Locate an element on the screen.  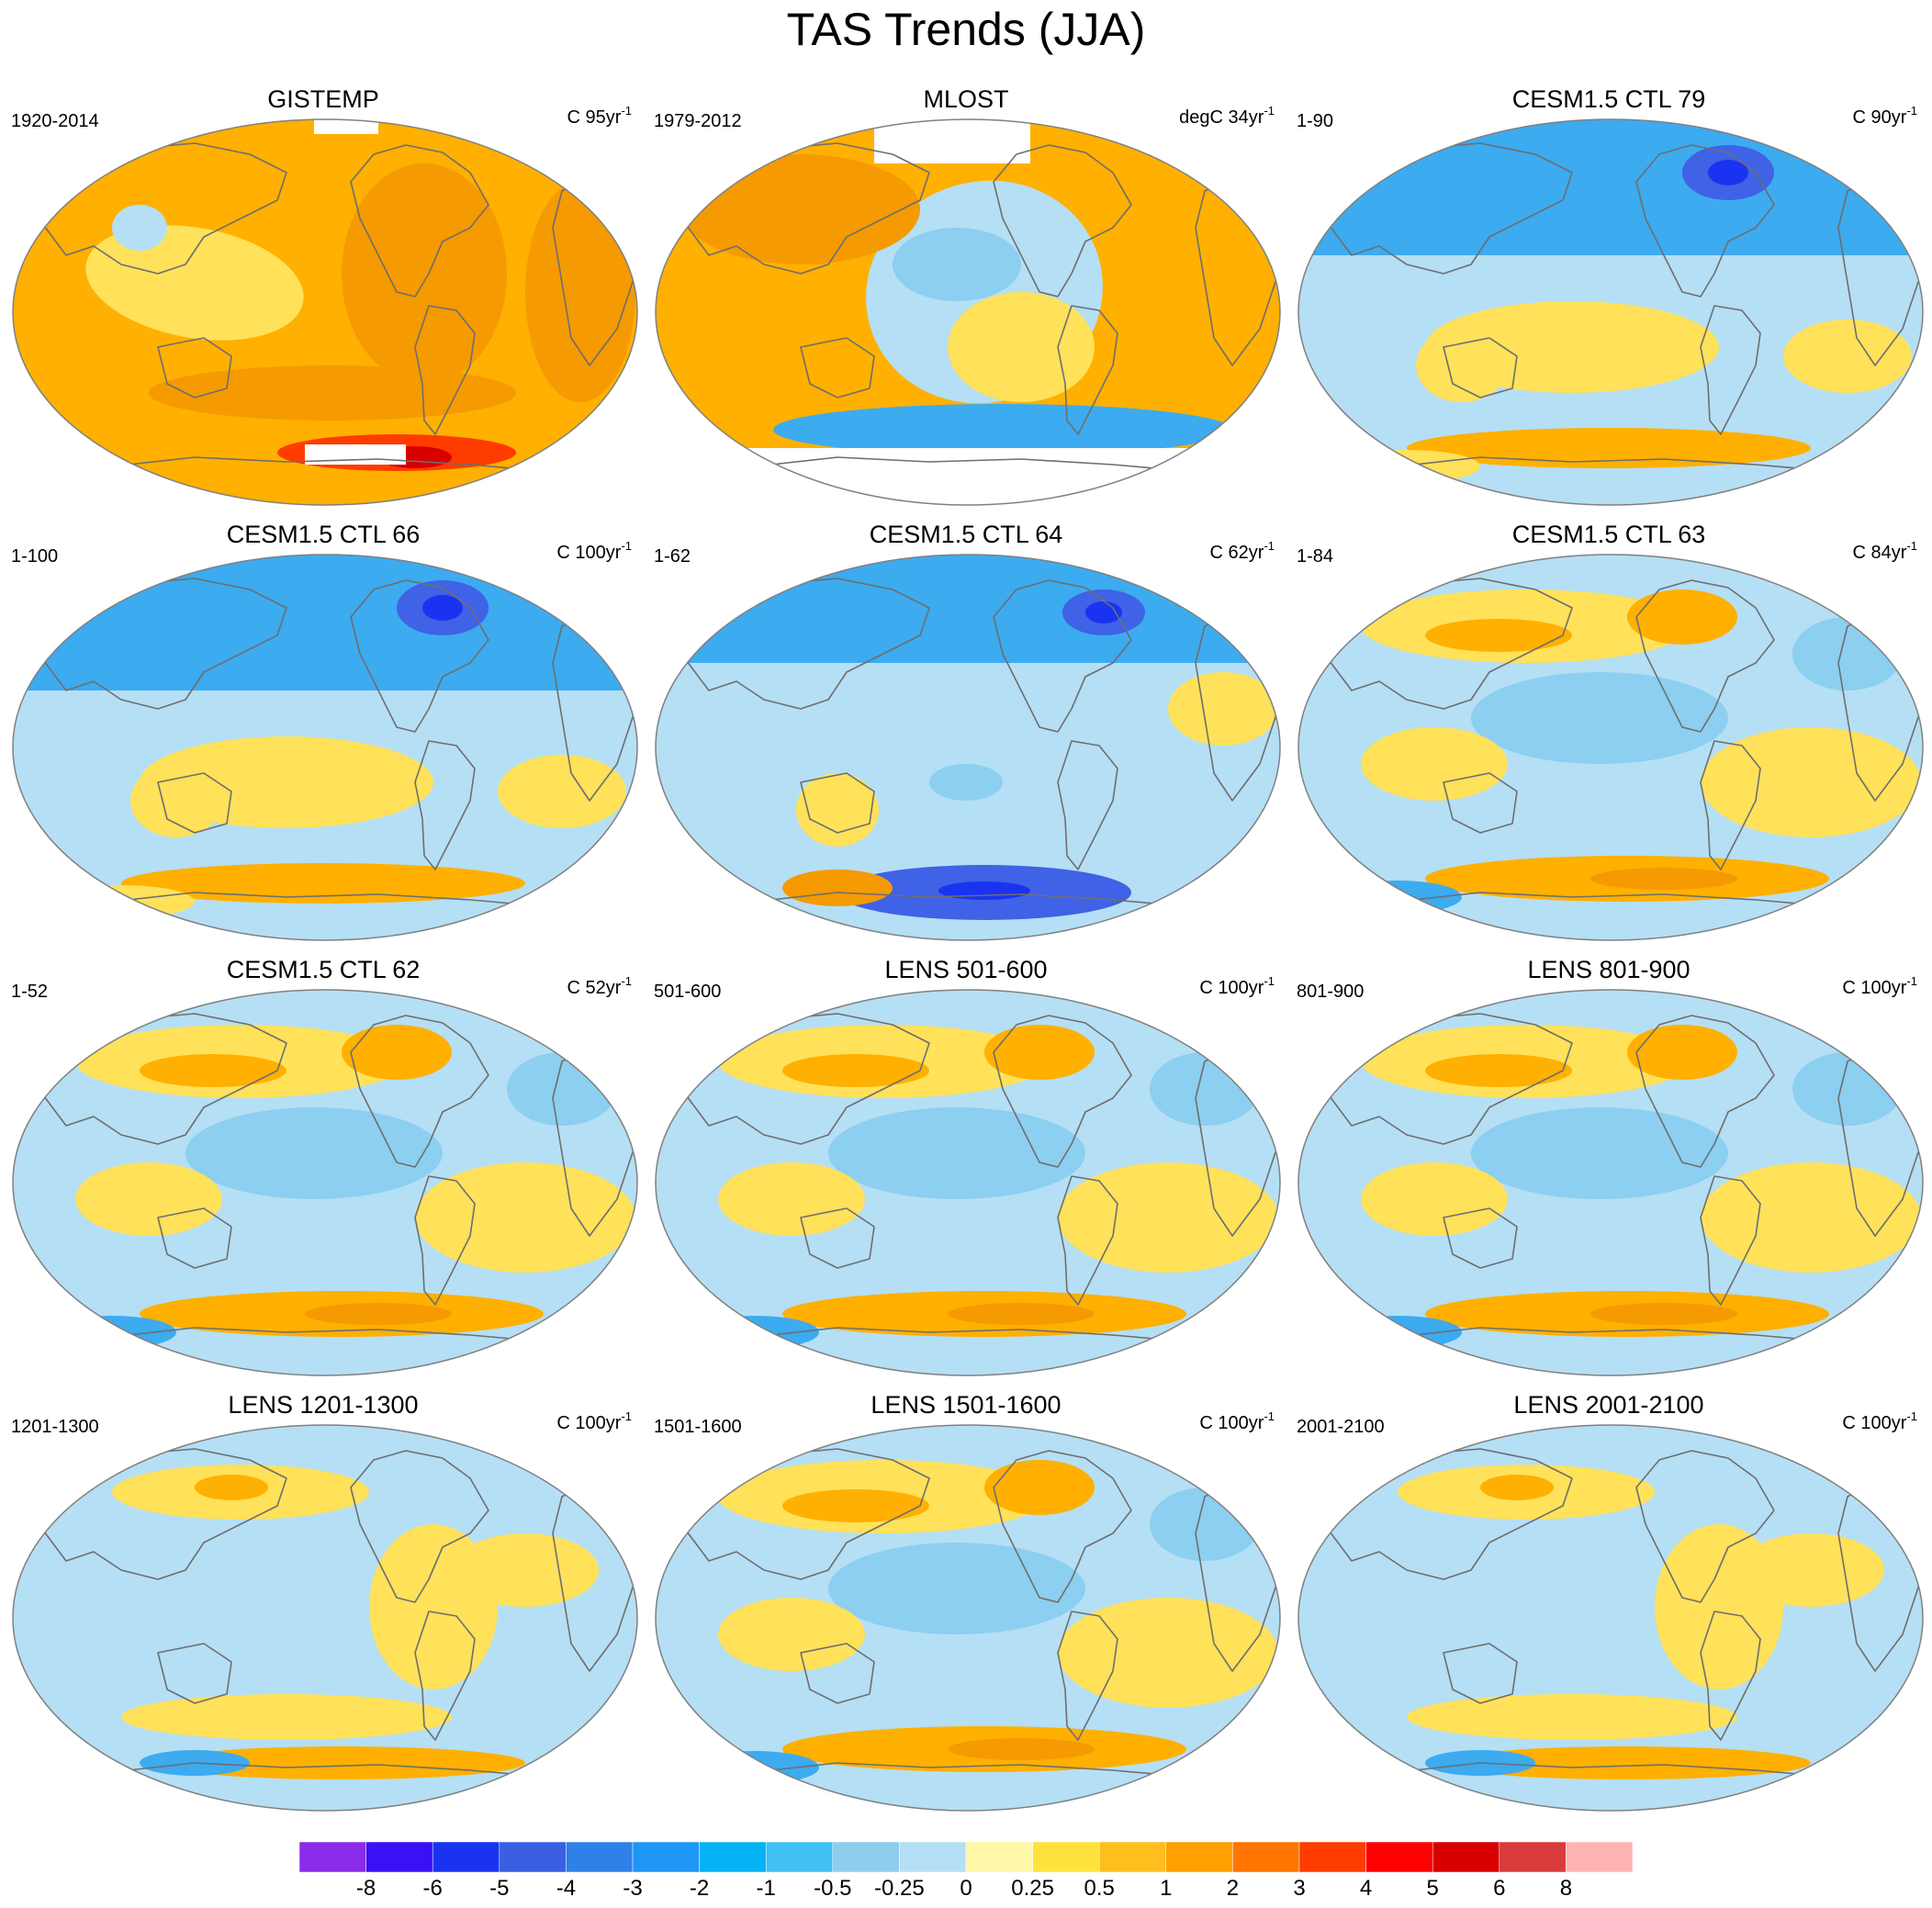
map-panel: LENS 1501-1600 1501-1600 C 100yr-1 is located at coordinates (966, 1606).